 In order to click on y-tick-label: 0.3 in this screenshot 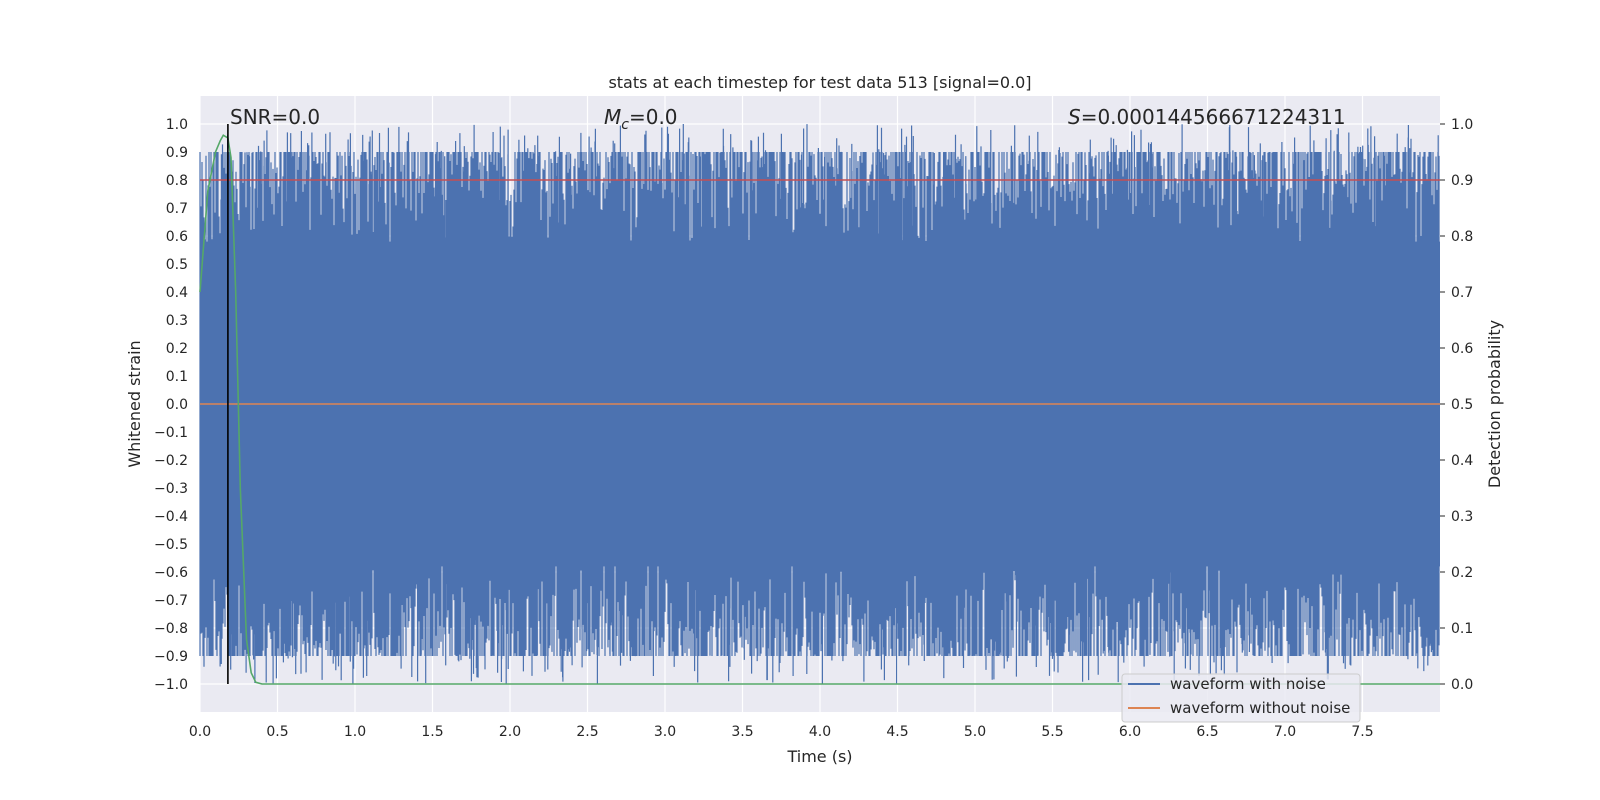, I will do `click(177, 321)`.